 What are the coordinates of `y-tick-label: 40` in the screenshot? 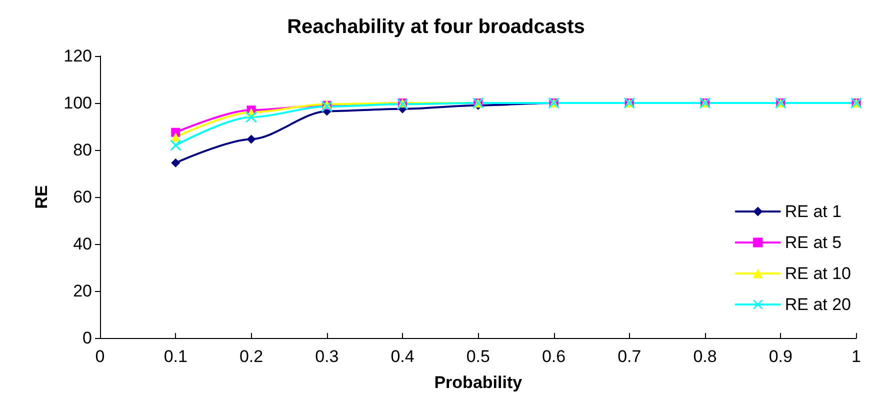 It's located at (82, 244).